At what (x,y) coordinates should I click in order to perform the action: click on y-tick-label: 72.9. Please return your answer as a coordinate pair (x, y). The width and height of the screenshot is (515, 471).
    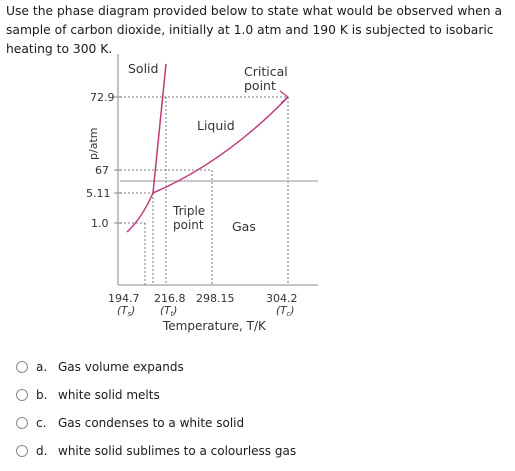
    Looking at the image, I should click on (102, 97).